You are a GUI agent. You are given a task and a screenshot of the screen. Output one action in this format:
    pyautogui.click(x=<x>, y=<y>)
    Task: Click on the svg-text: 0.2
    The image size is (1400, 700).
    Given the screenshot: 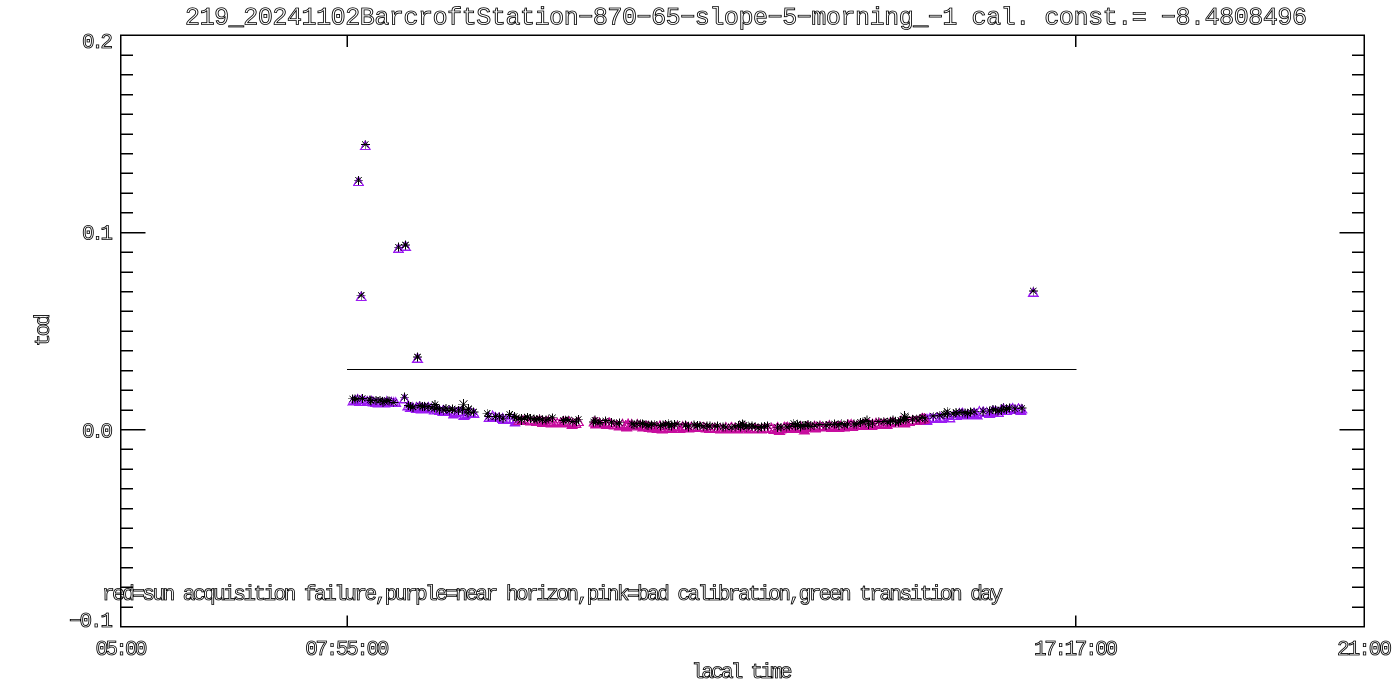 What is the action you would take?
    pyautogui.click(x=97, y=43)
    